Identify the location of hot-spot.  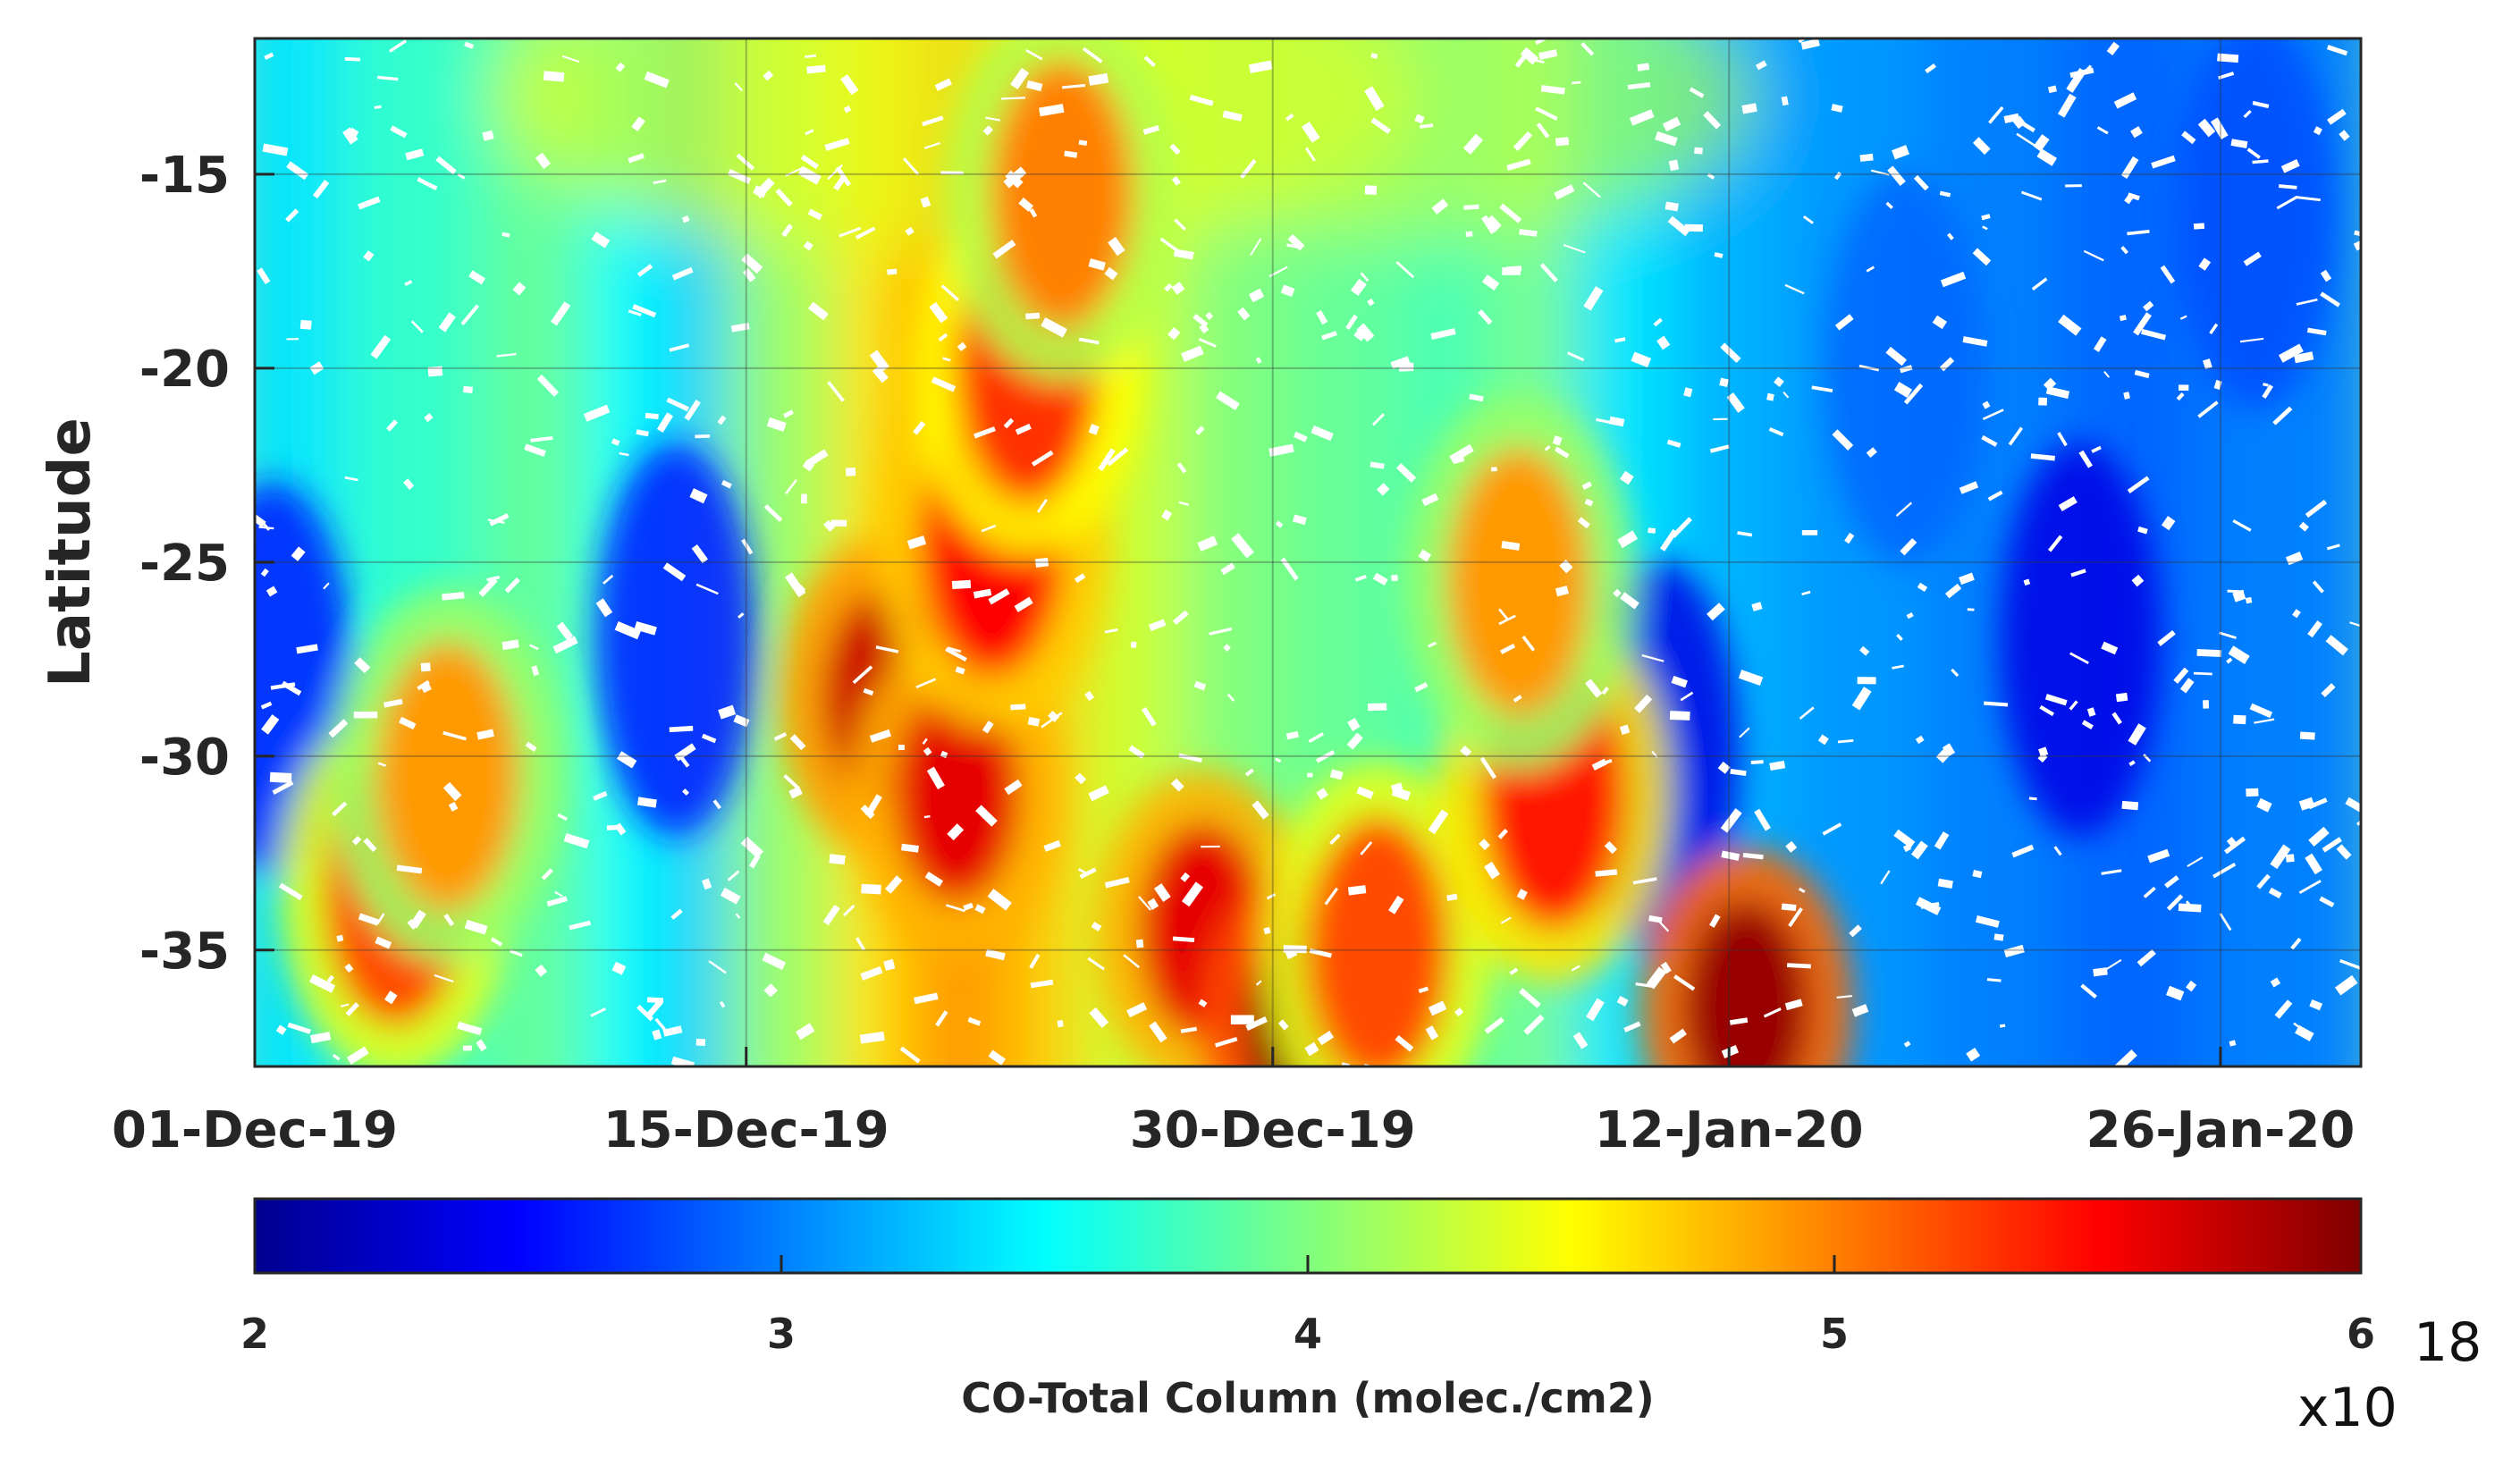
(1518, 581).